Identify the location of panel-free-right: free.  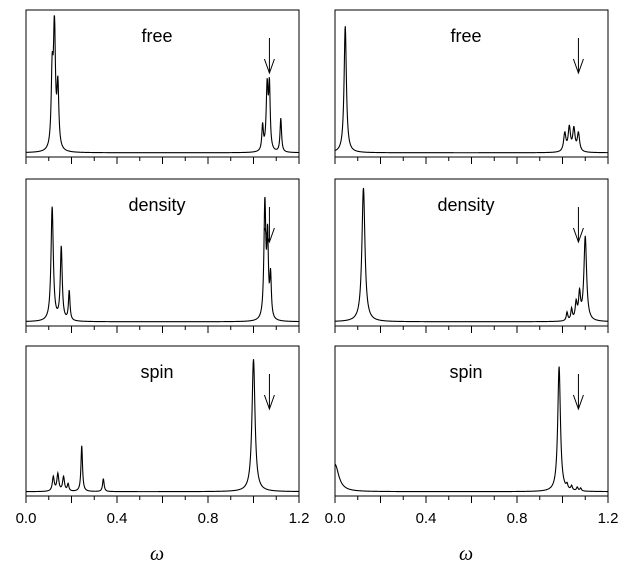
(471, 86).